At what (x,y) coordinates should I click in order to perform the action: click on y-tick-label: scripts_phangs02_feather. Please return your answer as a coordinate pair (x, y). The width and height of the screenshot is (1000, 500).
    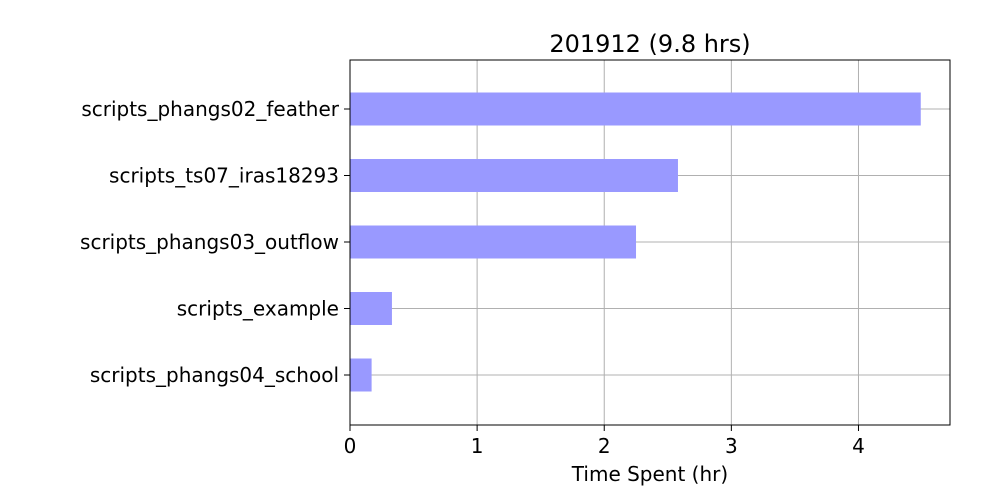
    Looking at the image, I should click on (210, 109).